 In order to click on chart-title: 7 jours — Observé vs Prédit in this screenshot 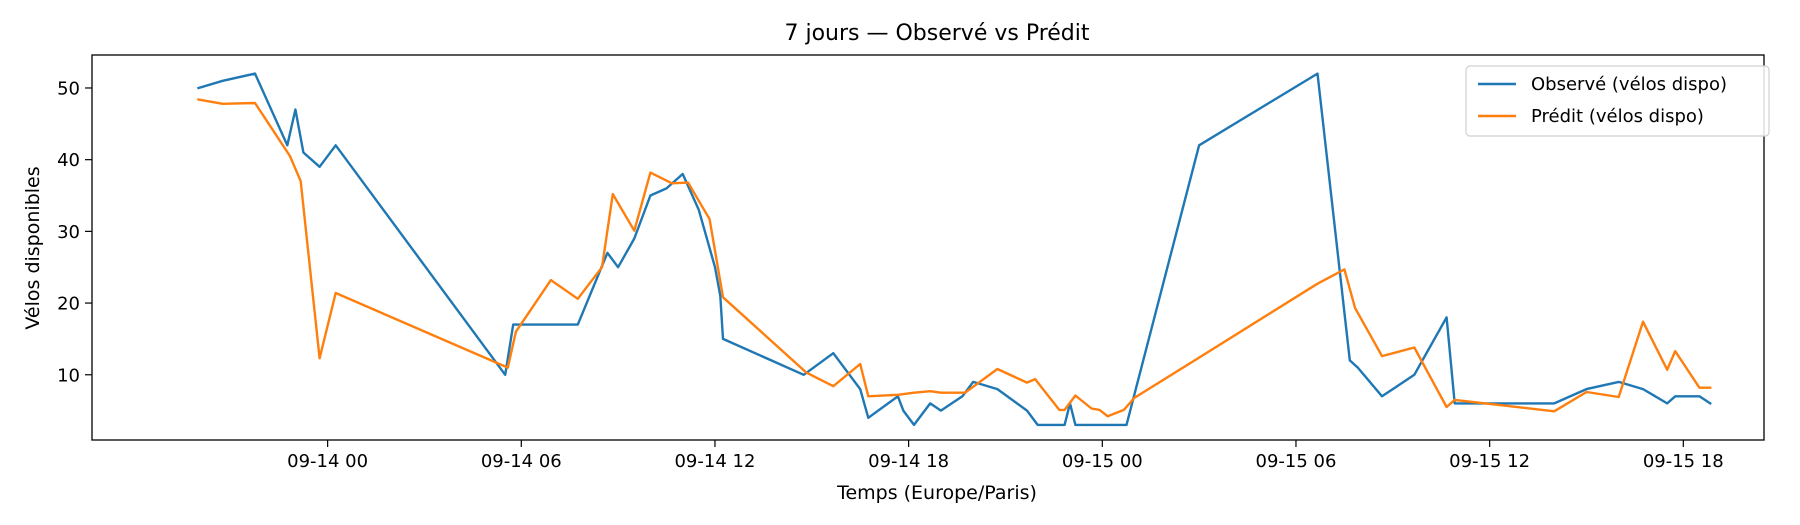, I will do `click(936, 33)`.